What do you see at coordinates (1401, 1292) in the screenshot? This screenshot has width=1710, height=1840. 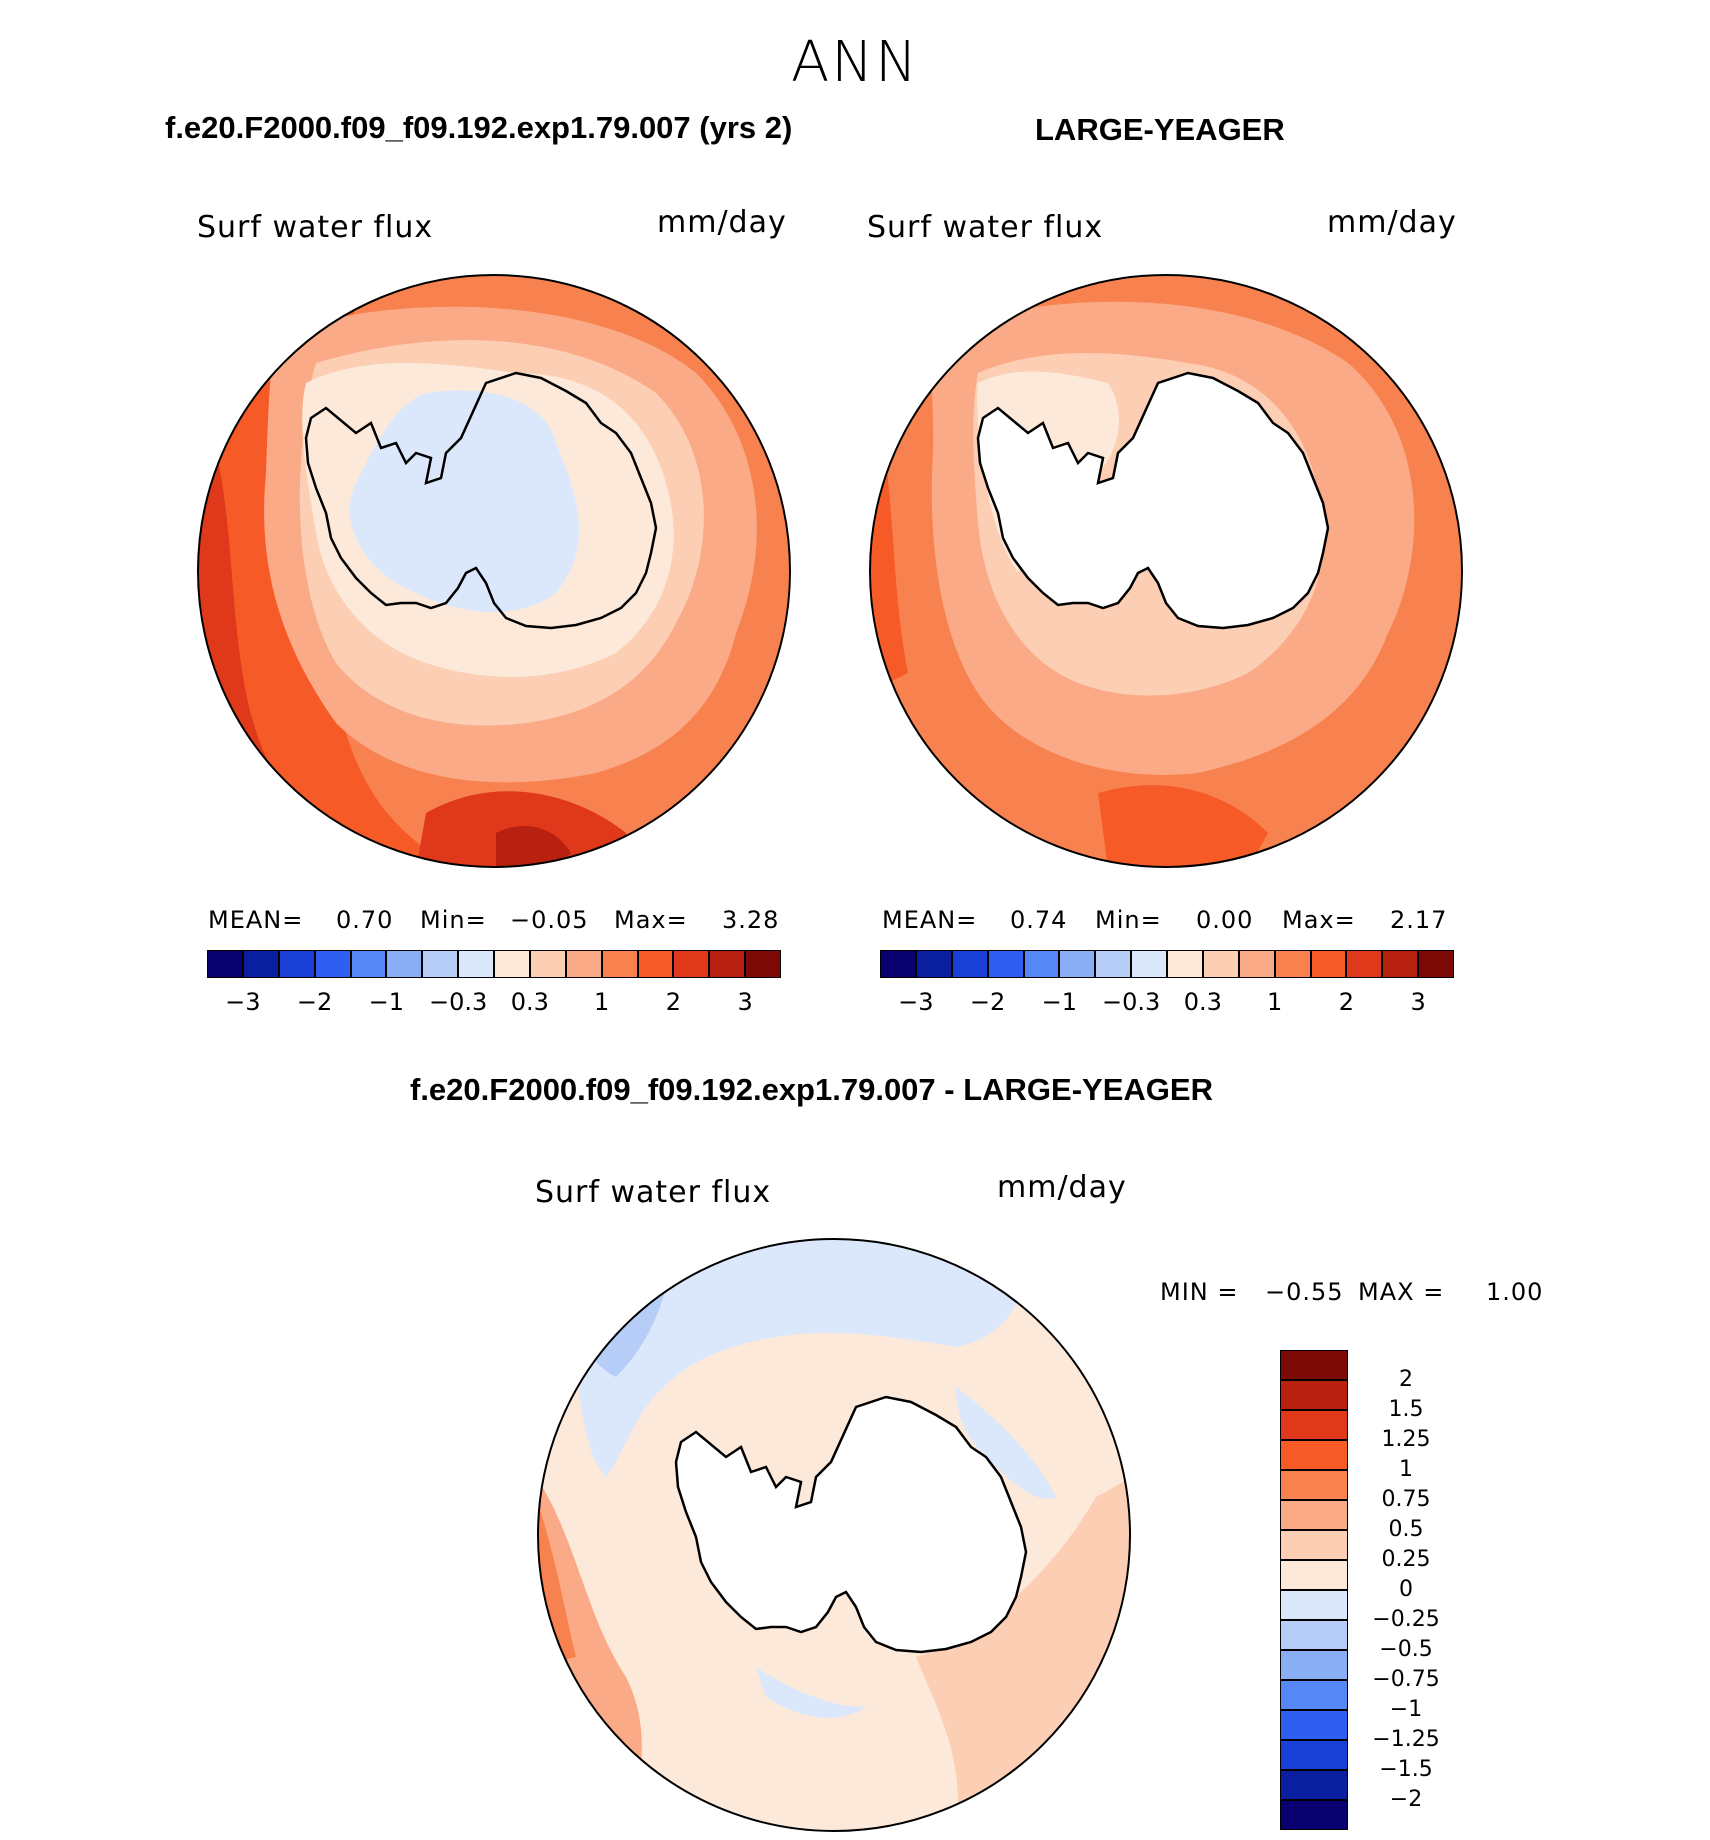 I see `bottom-max-label: MAX =` at bounding box center [1401, 1292].